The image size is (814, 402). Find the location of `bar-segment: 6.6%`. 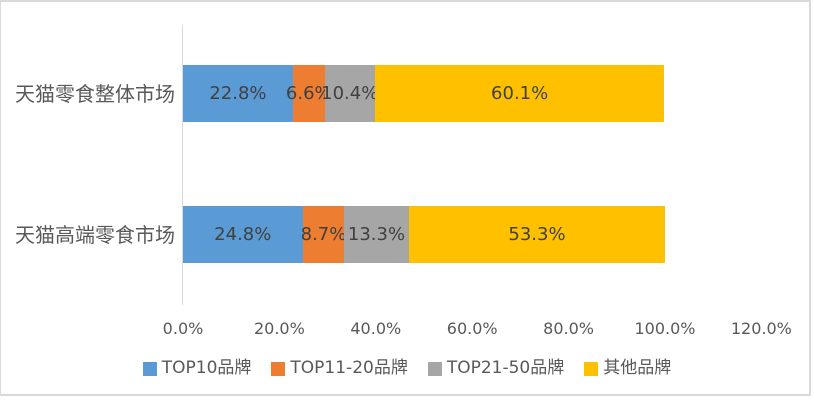

bar-segment: 6.6% is located at coordinates (309, 93).